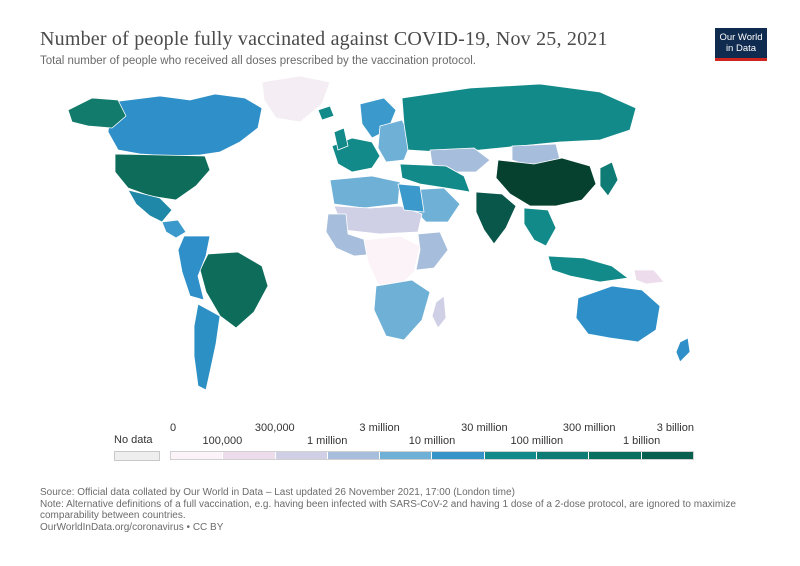 The image size is (800, 566). I want to click on legend-tick-bottom: 100 million, so click(537, 441).